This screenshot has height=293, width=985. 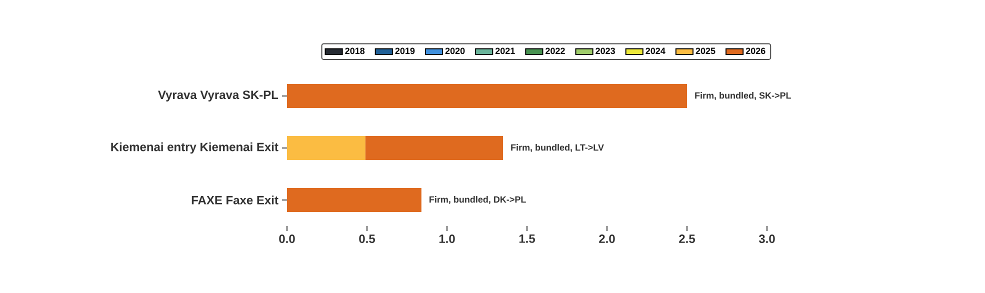 What do you see at coordinates (756, 51) in the screenshot?
I see `legend-label: 2026` at bounding box center [756, 51].